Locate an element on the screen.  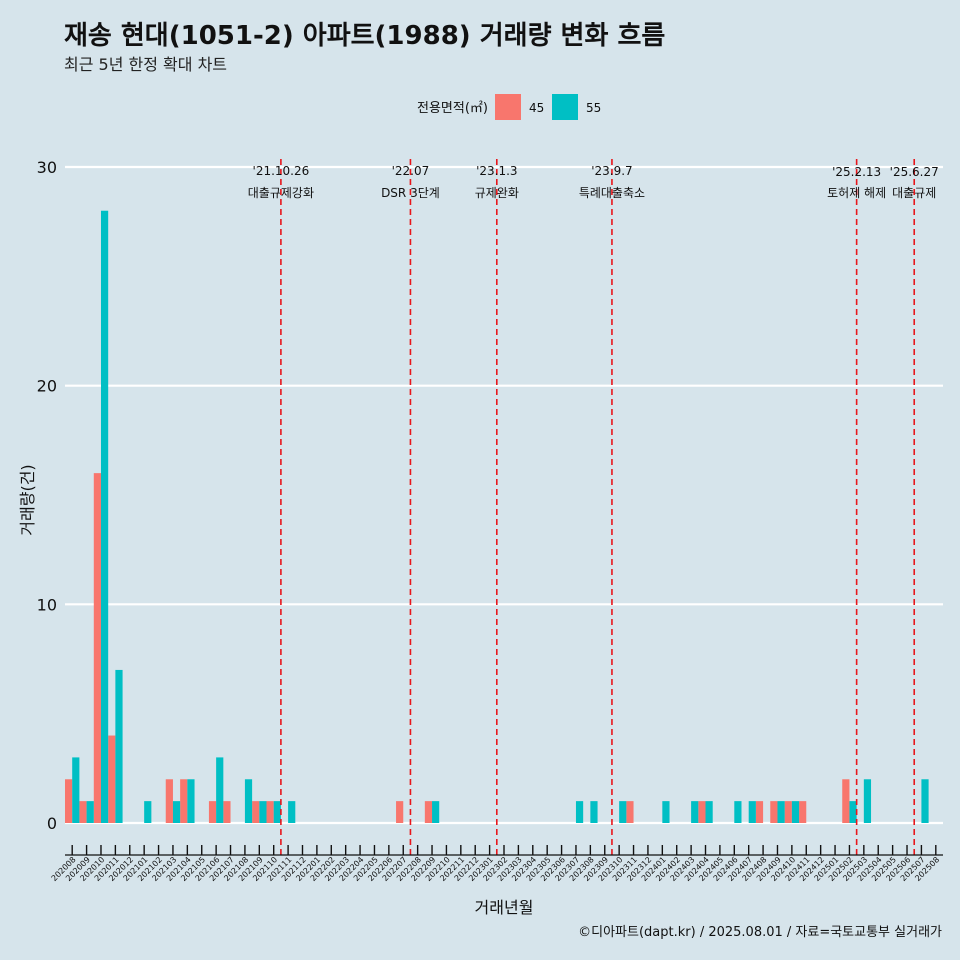
event-label: 토허제 해제 is located at coordinates (856, 193).